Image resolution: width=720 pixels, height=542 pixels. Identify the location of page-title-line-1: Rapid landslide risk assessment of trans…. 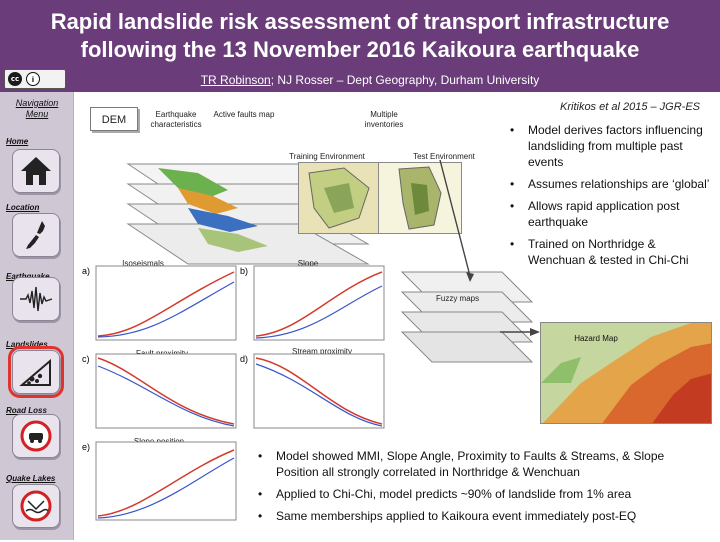
(360, 21).